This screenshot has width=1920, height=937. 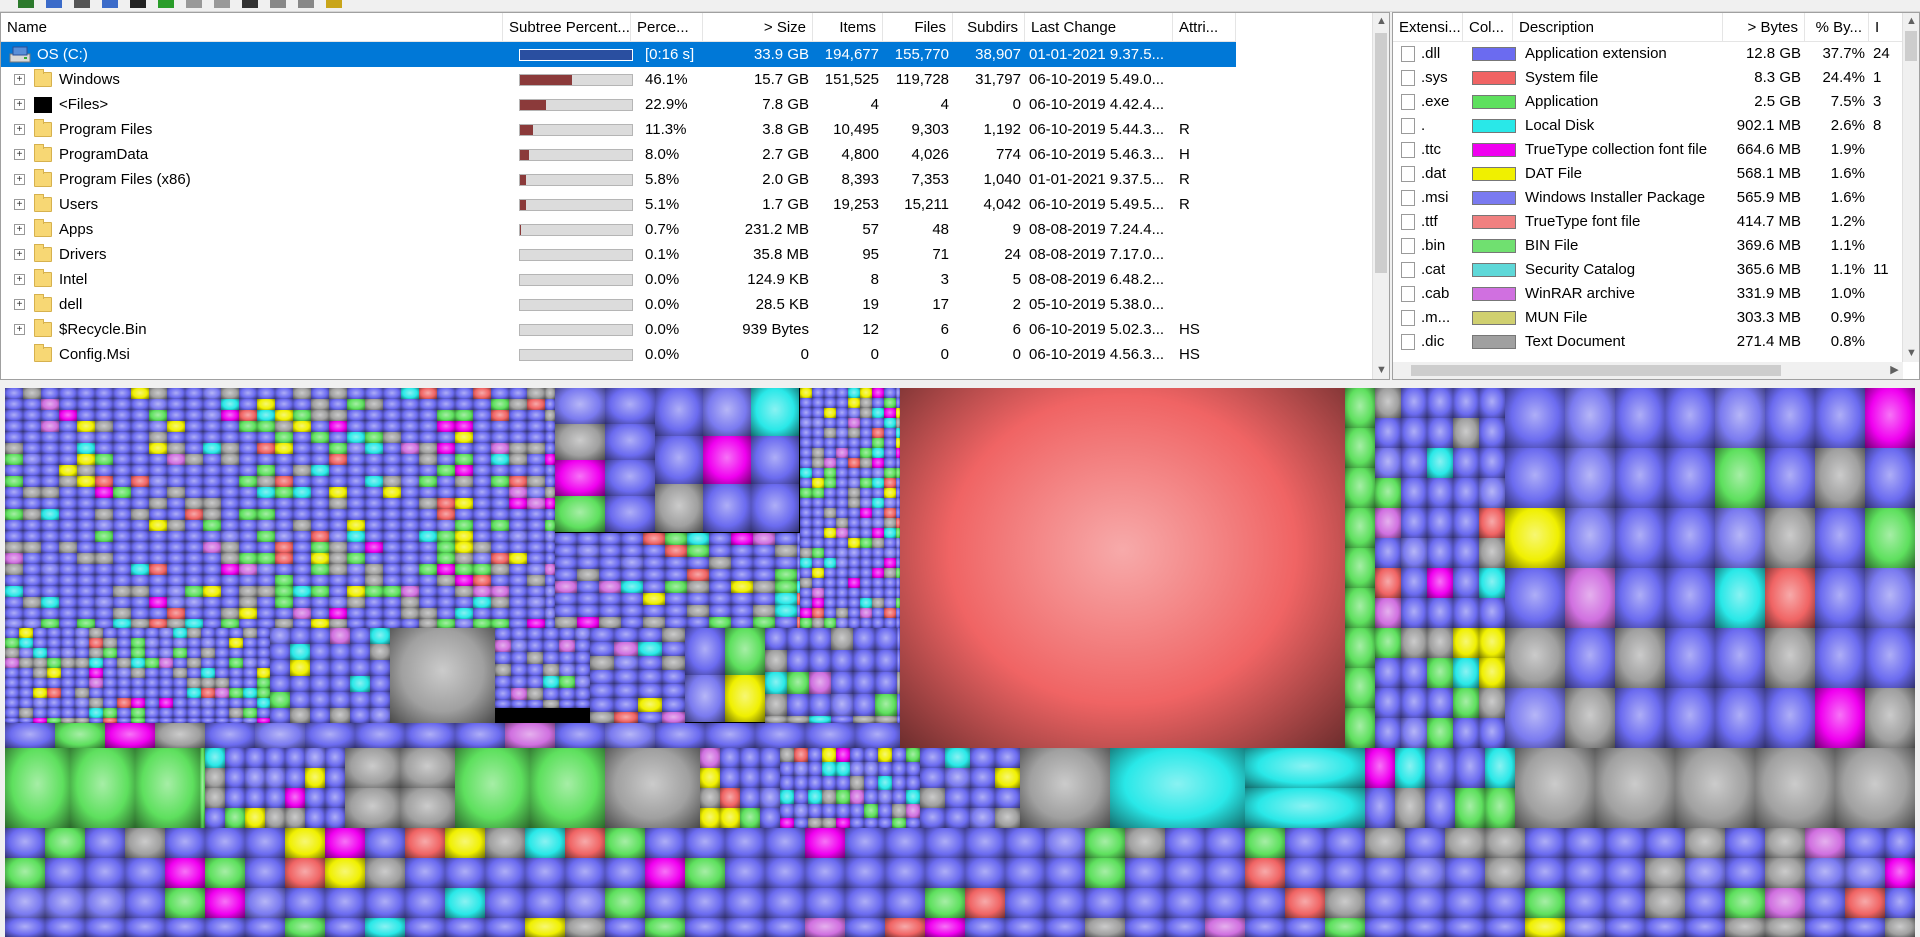 I want to click on delete-icon, so click(x=194, y=4).